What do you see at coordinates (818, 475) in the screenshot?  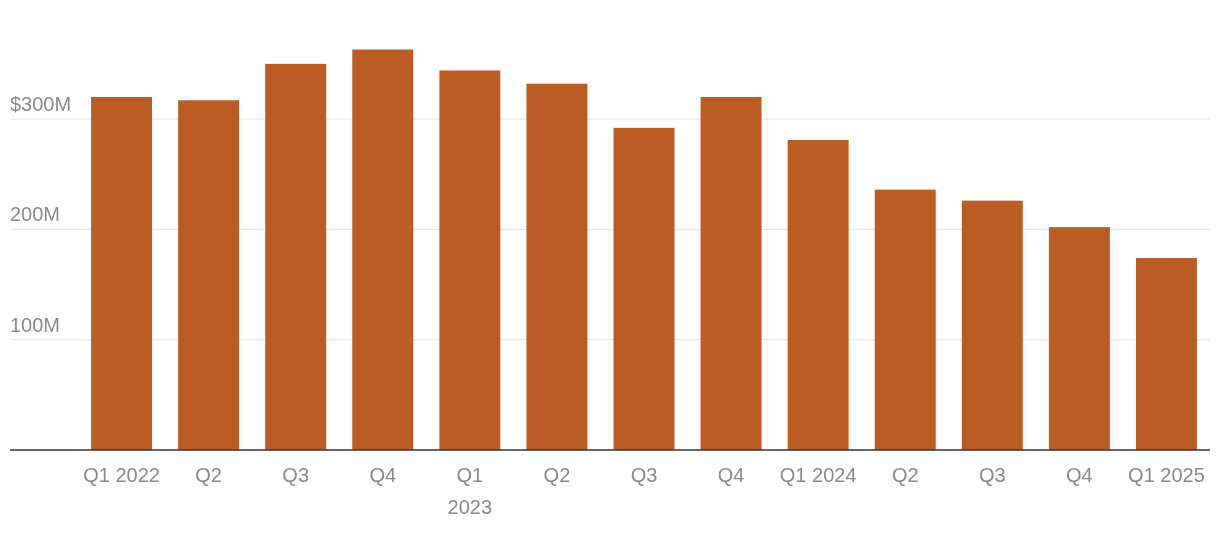 I see `x-tick-label: Q1 2024` at bounding box center [818, 475].